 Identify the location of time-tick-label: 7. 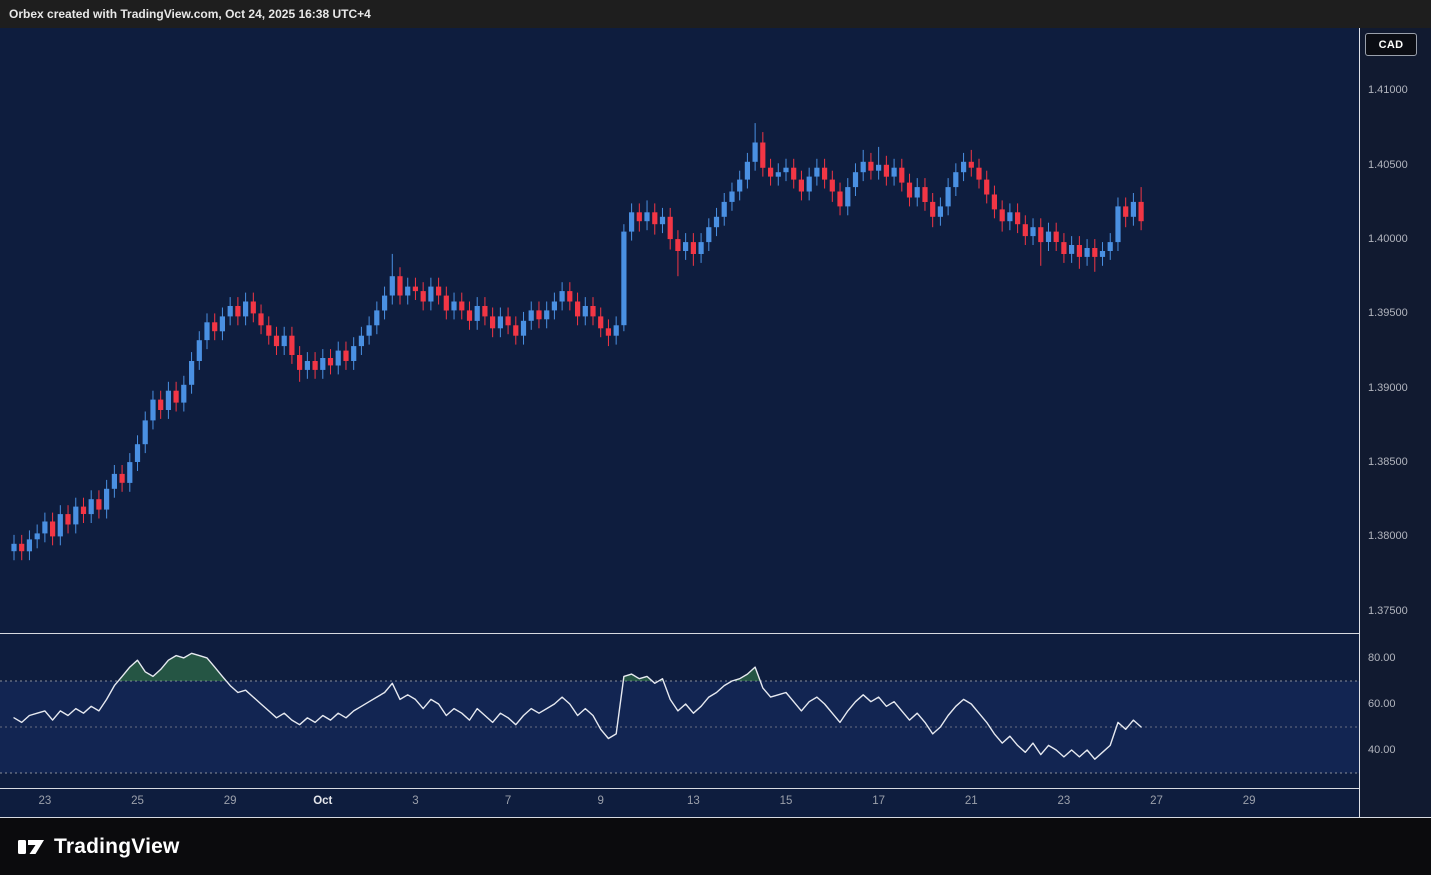
(508, 801).